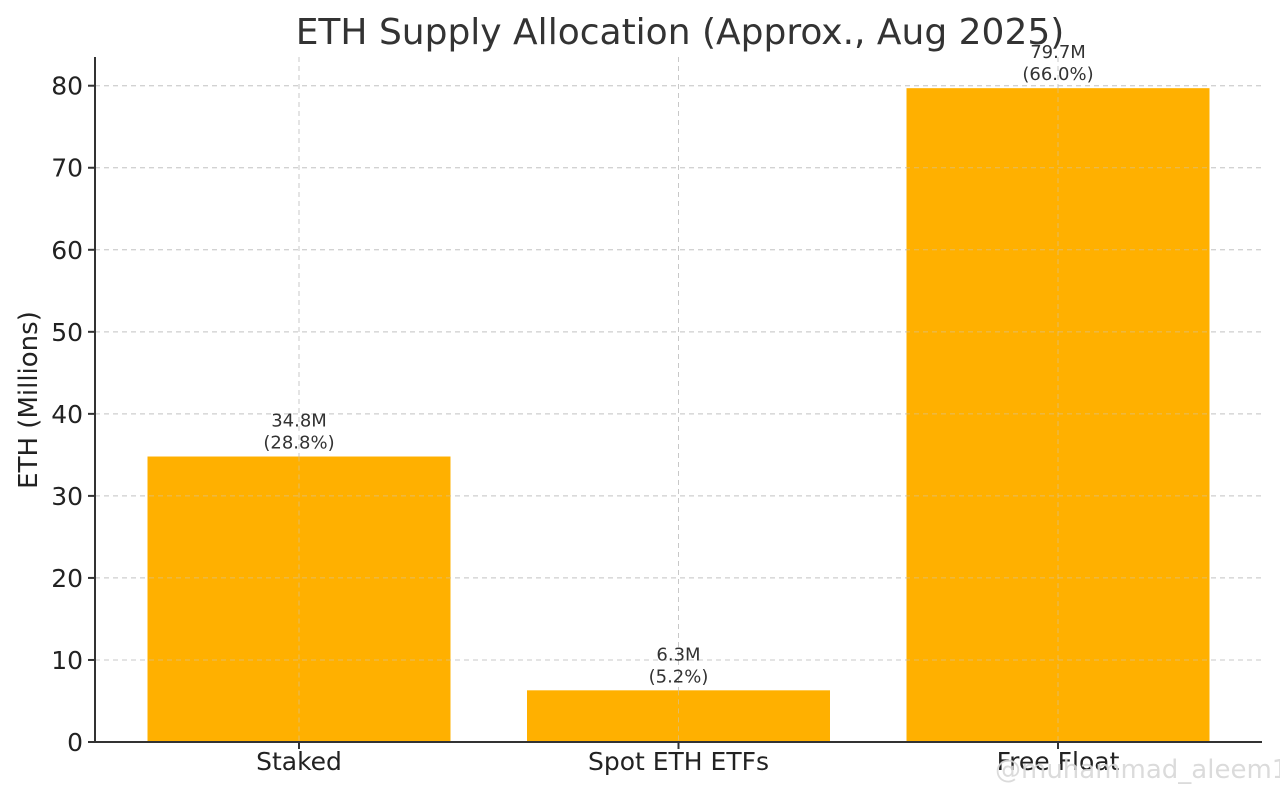 The height and width of the screenshot is (793, 1280). What do you see at coordinates (1057, 74) in the screenshot?
I see `data-label-percent: (66.0%)` at bounding box center [1057, 74].